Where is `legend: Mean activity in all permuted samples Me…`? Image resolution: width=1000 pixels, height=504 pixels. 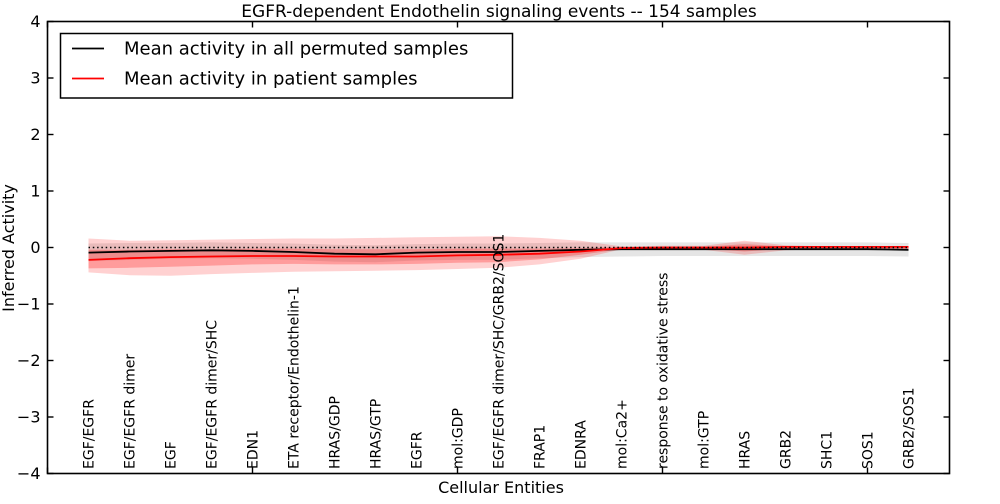 legend: Mean activity in all permuted samples Me… is located at coordinates (286, 65).